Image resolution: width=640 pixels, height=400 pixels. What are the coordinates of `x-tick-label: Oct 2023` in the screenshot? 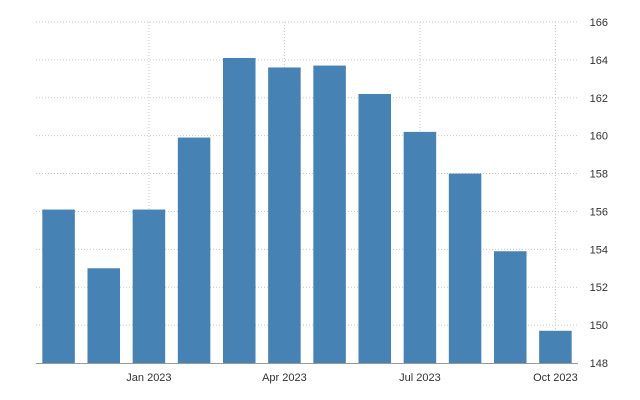 It's located at (555, 378).